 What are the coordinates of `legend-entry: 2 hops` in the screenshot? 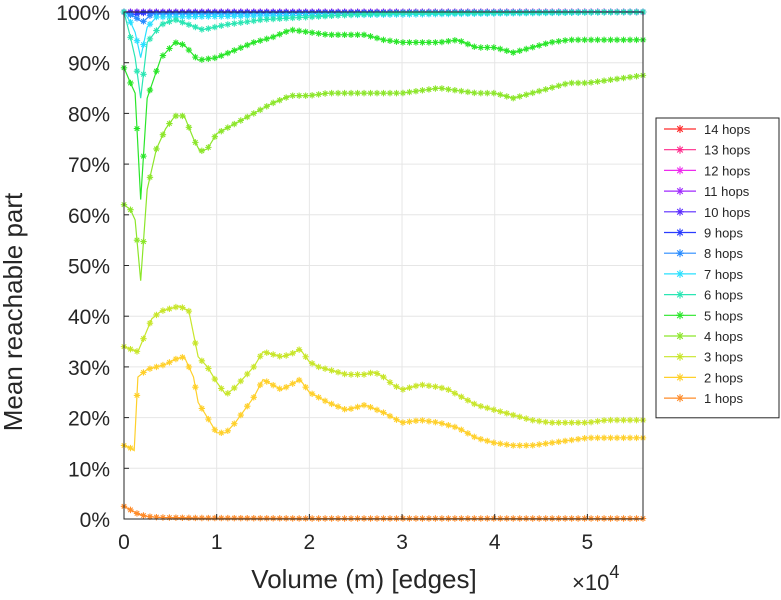 It's located at (704, 377).